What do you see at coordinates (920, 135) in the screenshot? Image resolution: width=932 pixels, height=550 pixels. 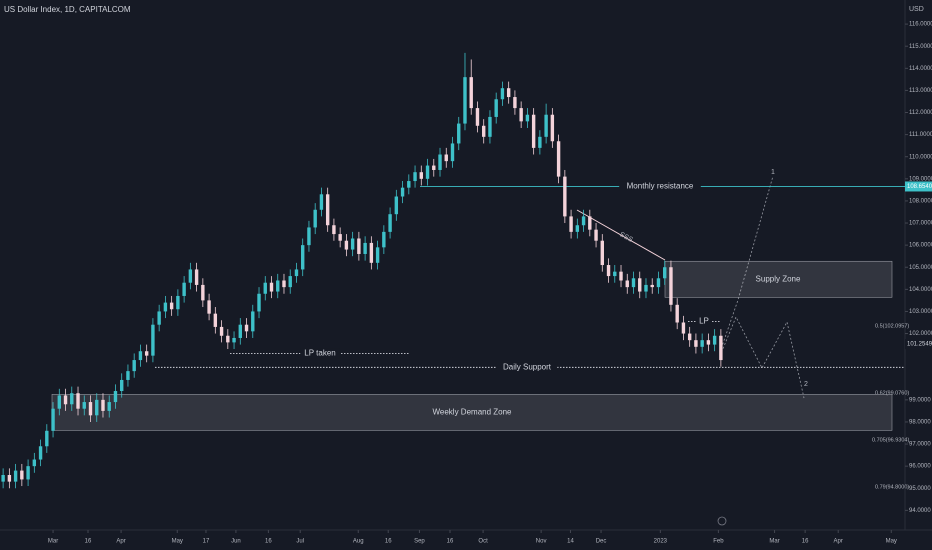 I see `y-tick-label: 111.0000` at bounding box center [920, 135].